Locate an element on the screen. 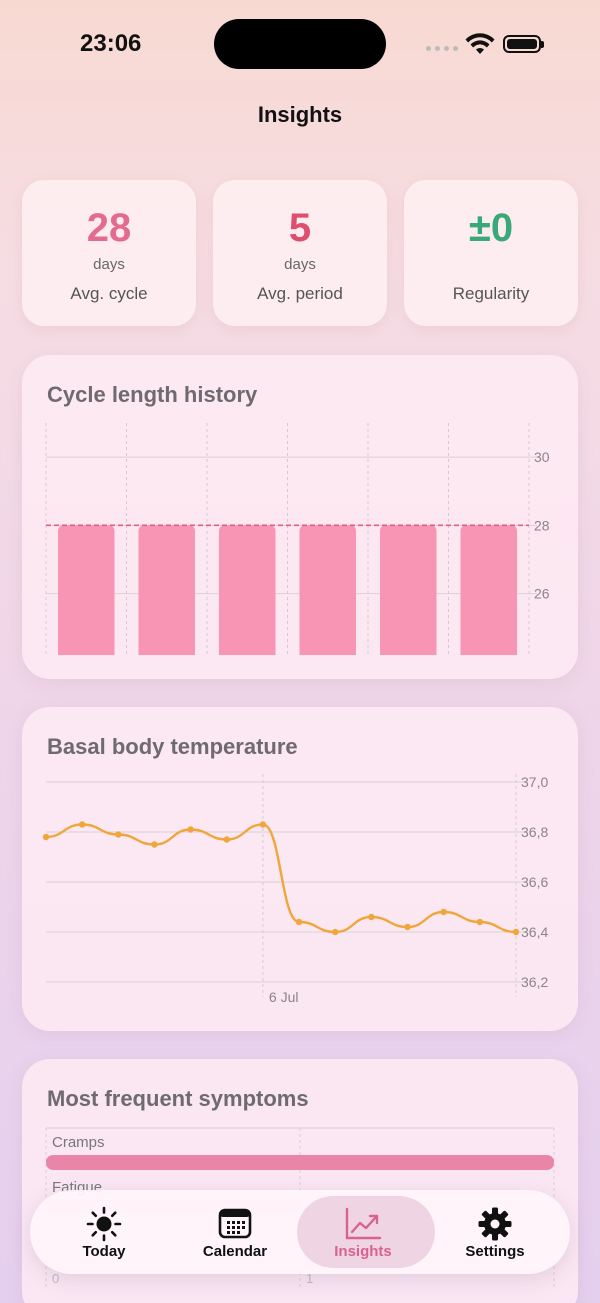 The image size is (600, 1303). bbt-y-tick-label: 37,0 is located at coordinates (534, 782).